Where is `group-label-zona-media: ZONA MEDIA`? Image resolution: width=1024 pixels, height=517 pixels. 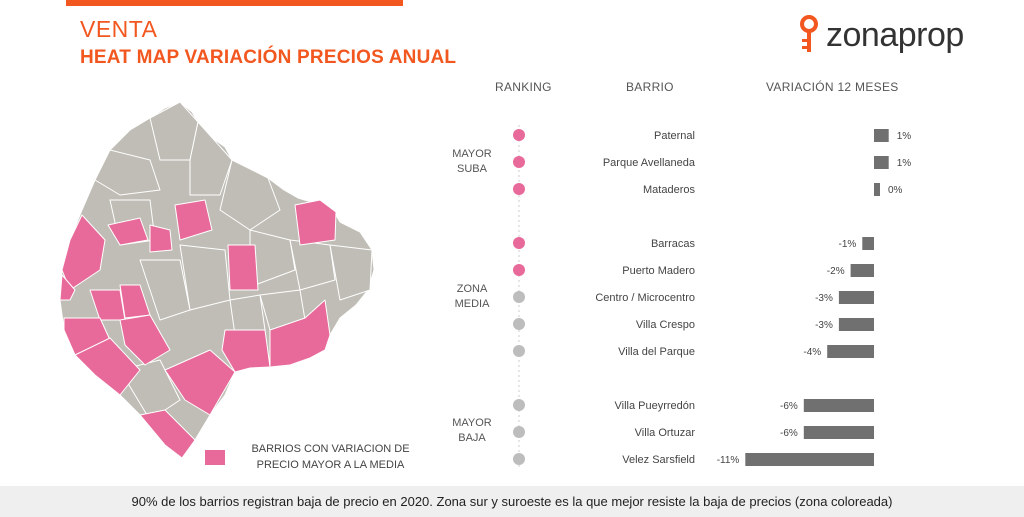
group-label-zona-media: ZONA MEDIA is located at coordinates (472, 297).